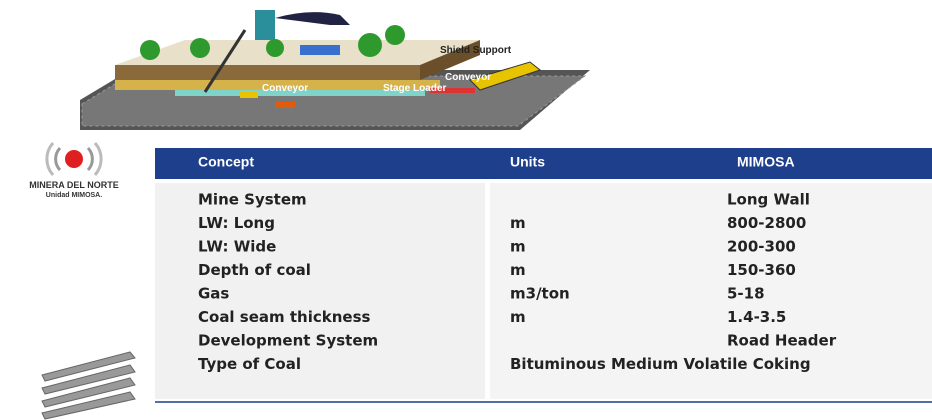 The image size is (932, 420). What do you see at coordinates (252, 200) in the screenshot?
I see `cell: Mine System` at bounding box center [252, 200].